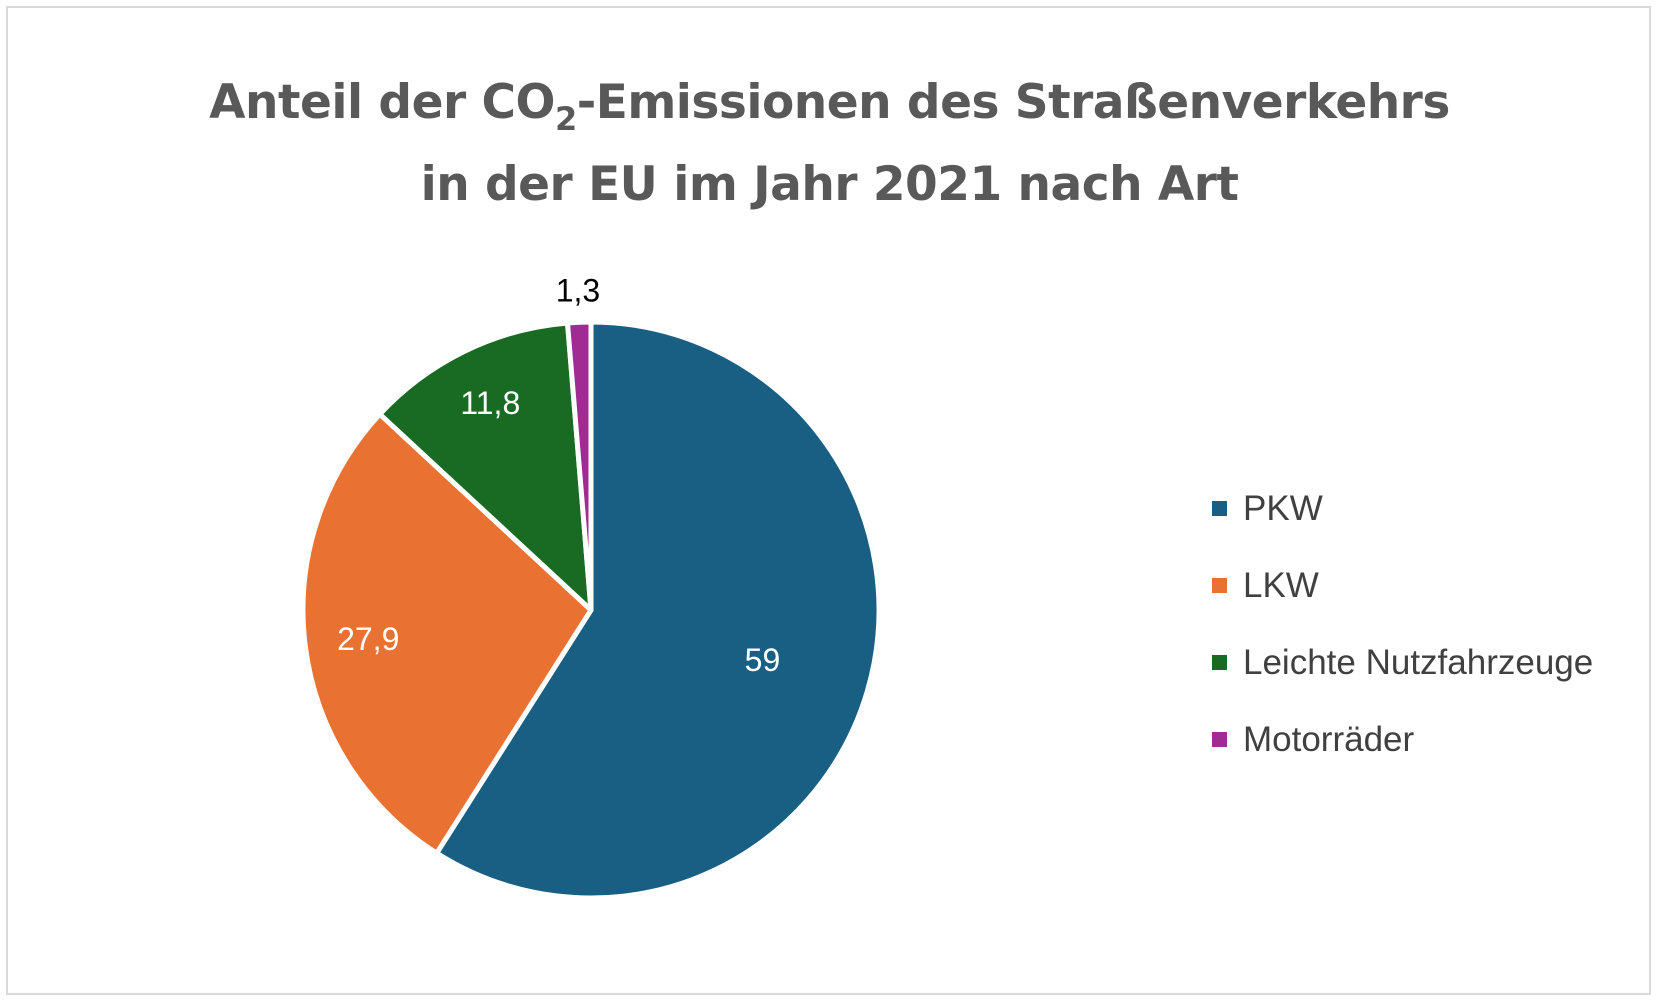  What do you see at coordinates (829, 184) in the screenshot?
I see `chart-title-line-2: in der EU im Jahr 2021 nach Art` at bounding box center [829, 184].